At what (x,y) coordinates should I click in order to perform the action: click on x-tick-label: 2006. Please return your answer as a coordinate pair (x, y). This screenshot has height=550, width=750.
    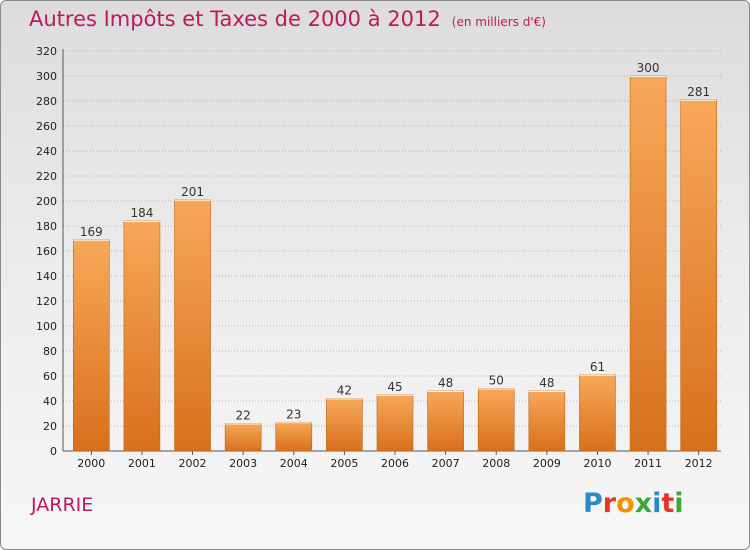
    Looking at the image, I should click on (395, 463).